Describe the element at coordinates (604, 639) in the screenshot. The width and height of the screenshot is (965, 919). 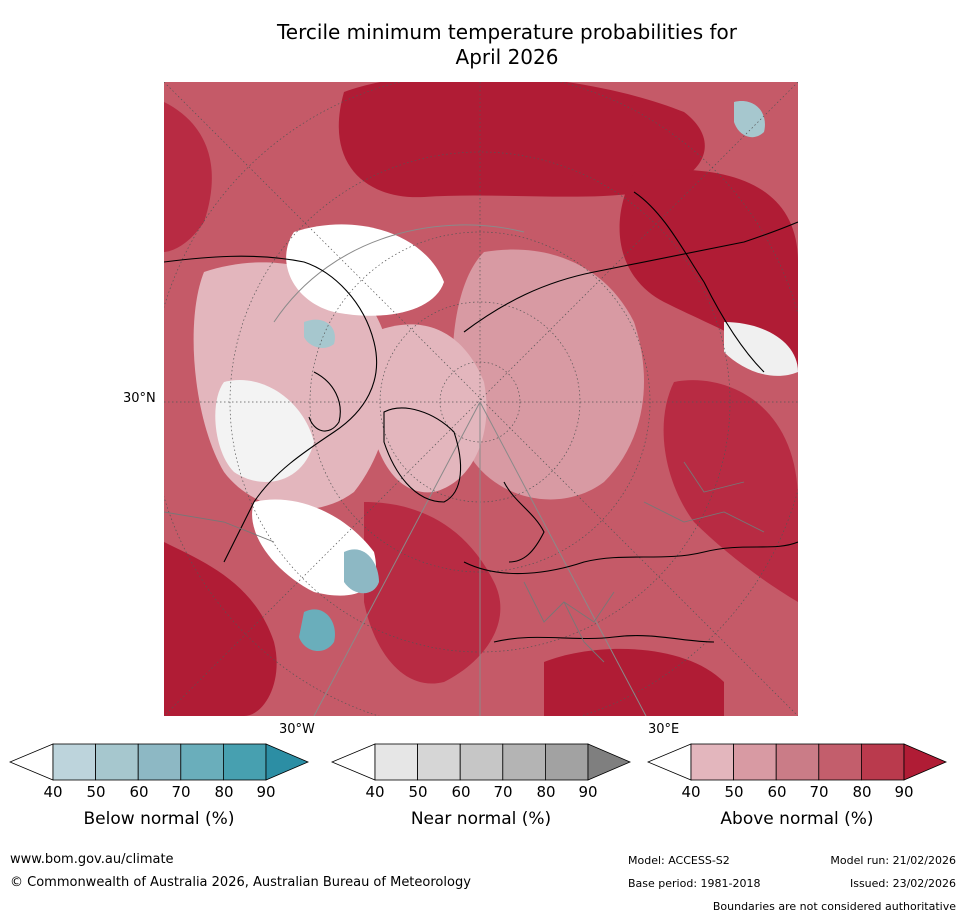
I see `coast-mediterranean` at that location.